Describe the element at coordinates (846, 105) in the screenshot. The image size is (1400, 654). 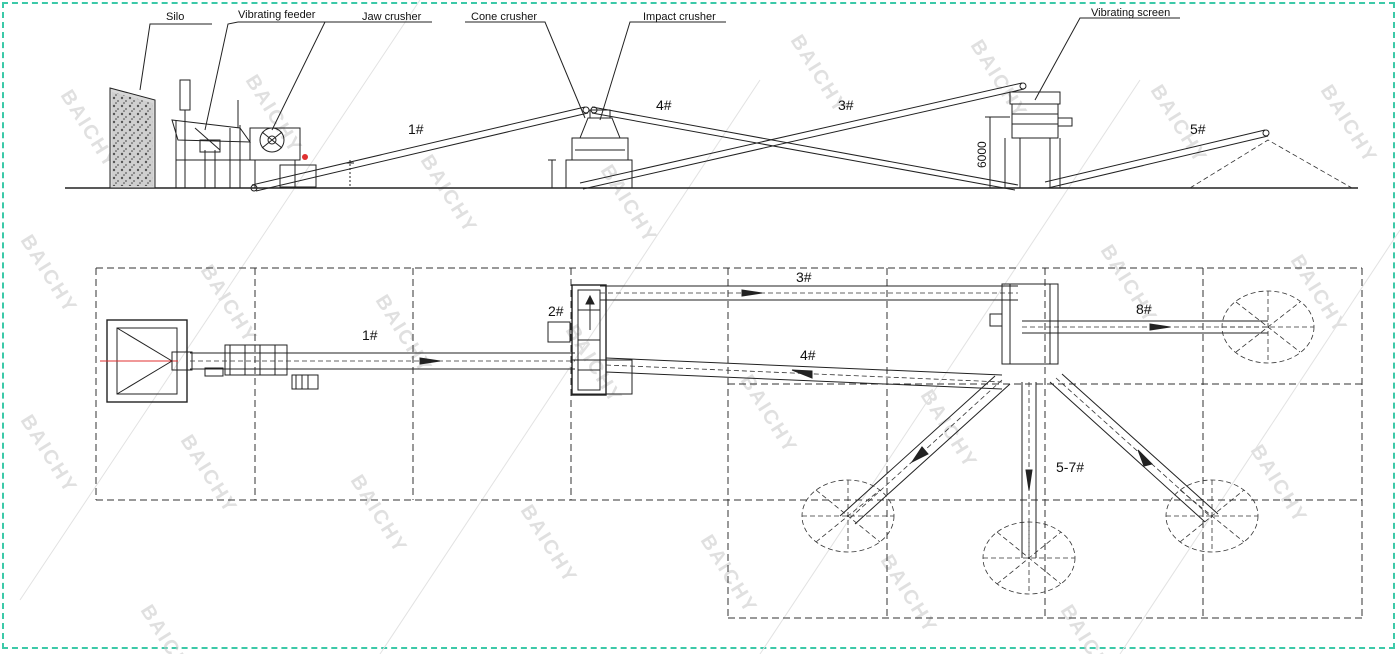
I see `elevation-label-conveyor-3: 3#` at that location.